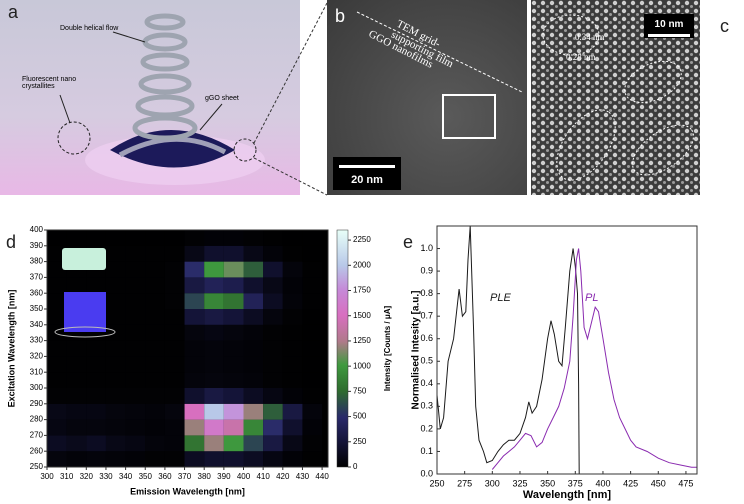  Describe the element at coordinates (165, 476) in the screenshot. I see `x-tick-label: 360` at that location.